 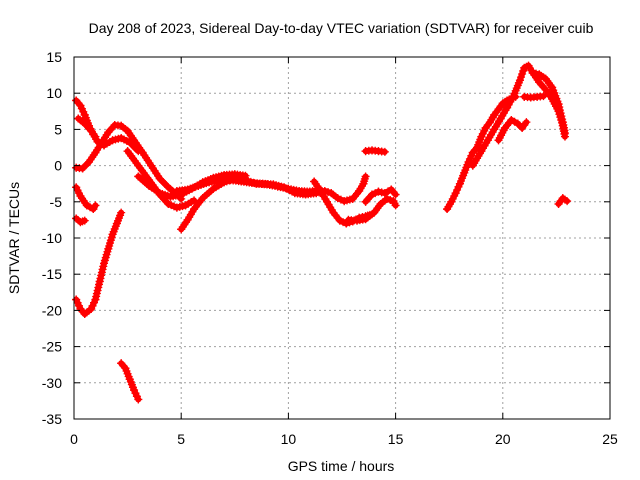 What do you see at coordinates (52, 274) in the screenshot?
I see `y-tick-label: -15` at bounding box center [52, 274].